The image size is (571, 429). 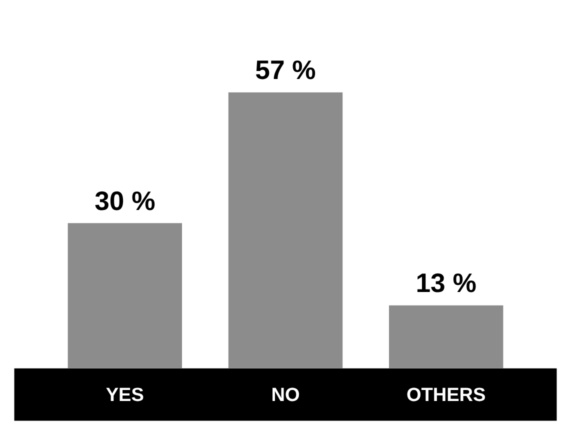 What do you see at coordinates (125, 395) in the screenshot?
I see `x-tick-label: YES` at bounding box center [125, 395].